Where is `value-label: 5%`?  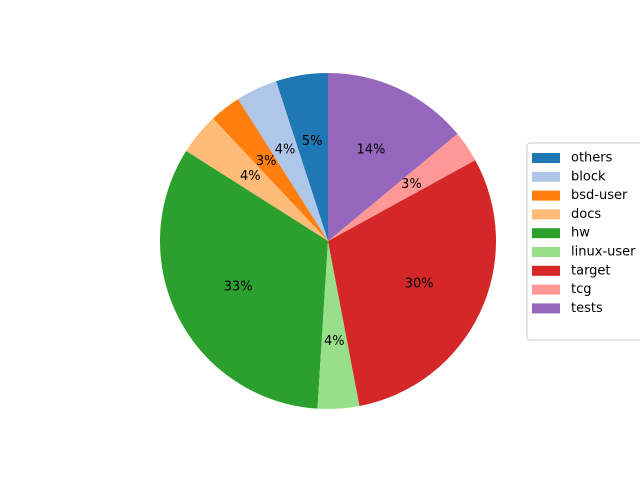 value-label: 5% is located at coordinates (312, 141).